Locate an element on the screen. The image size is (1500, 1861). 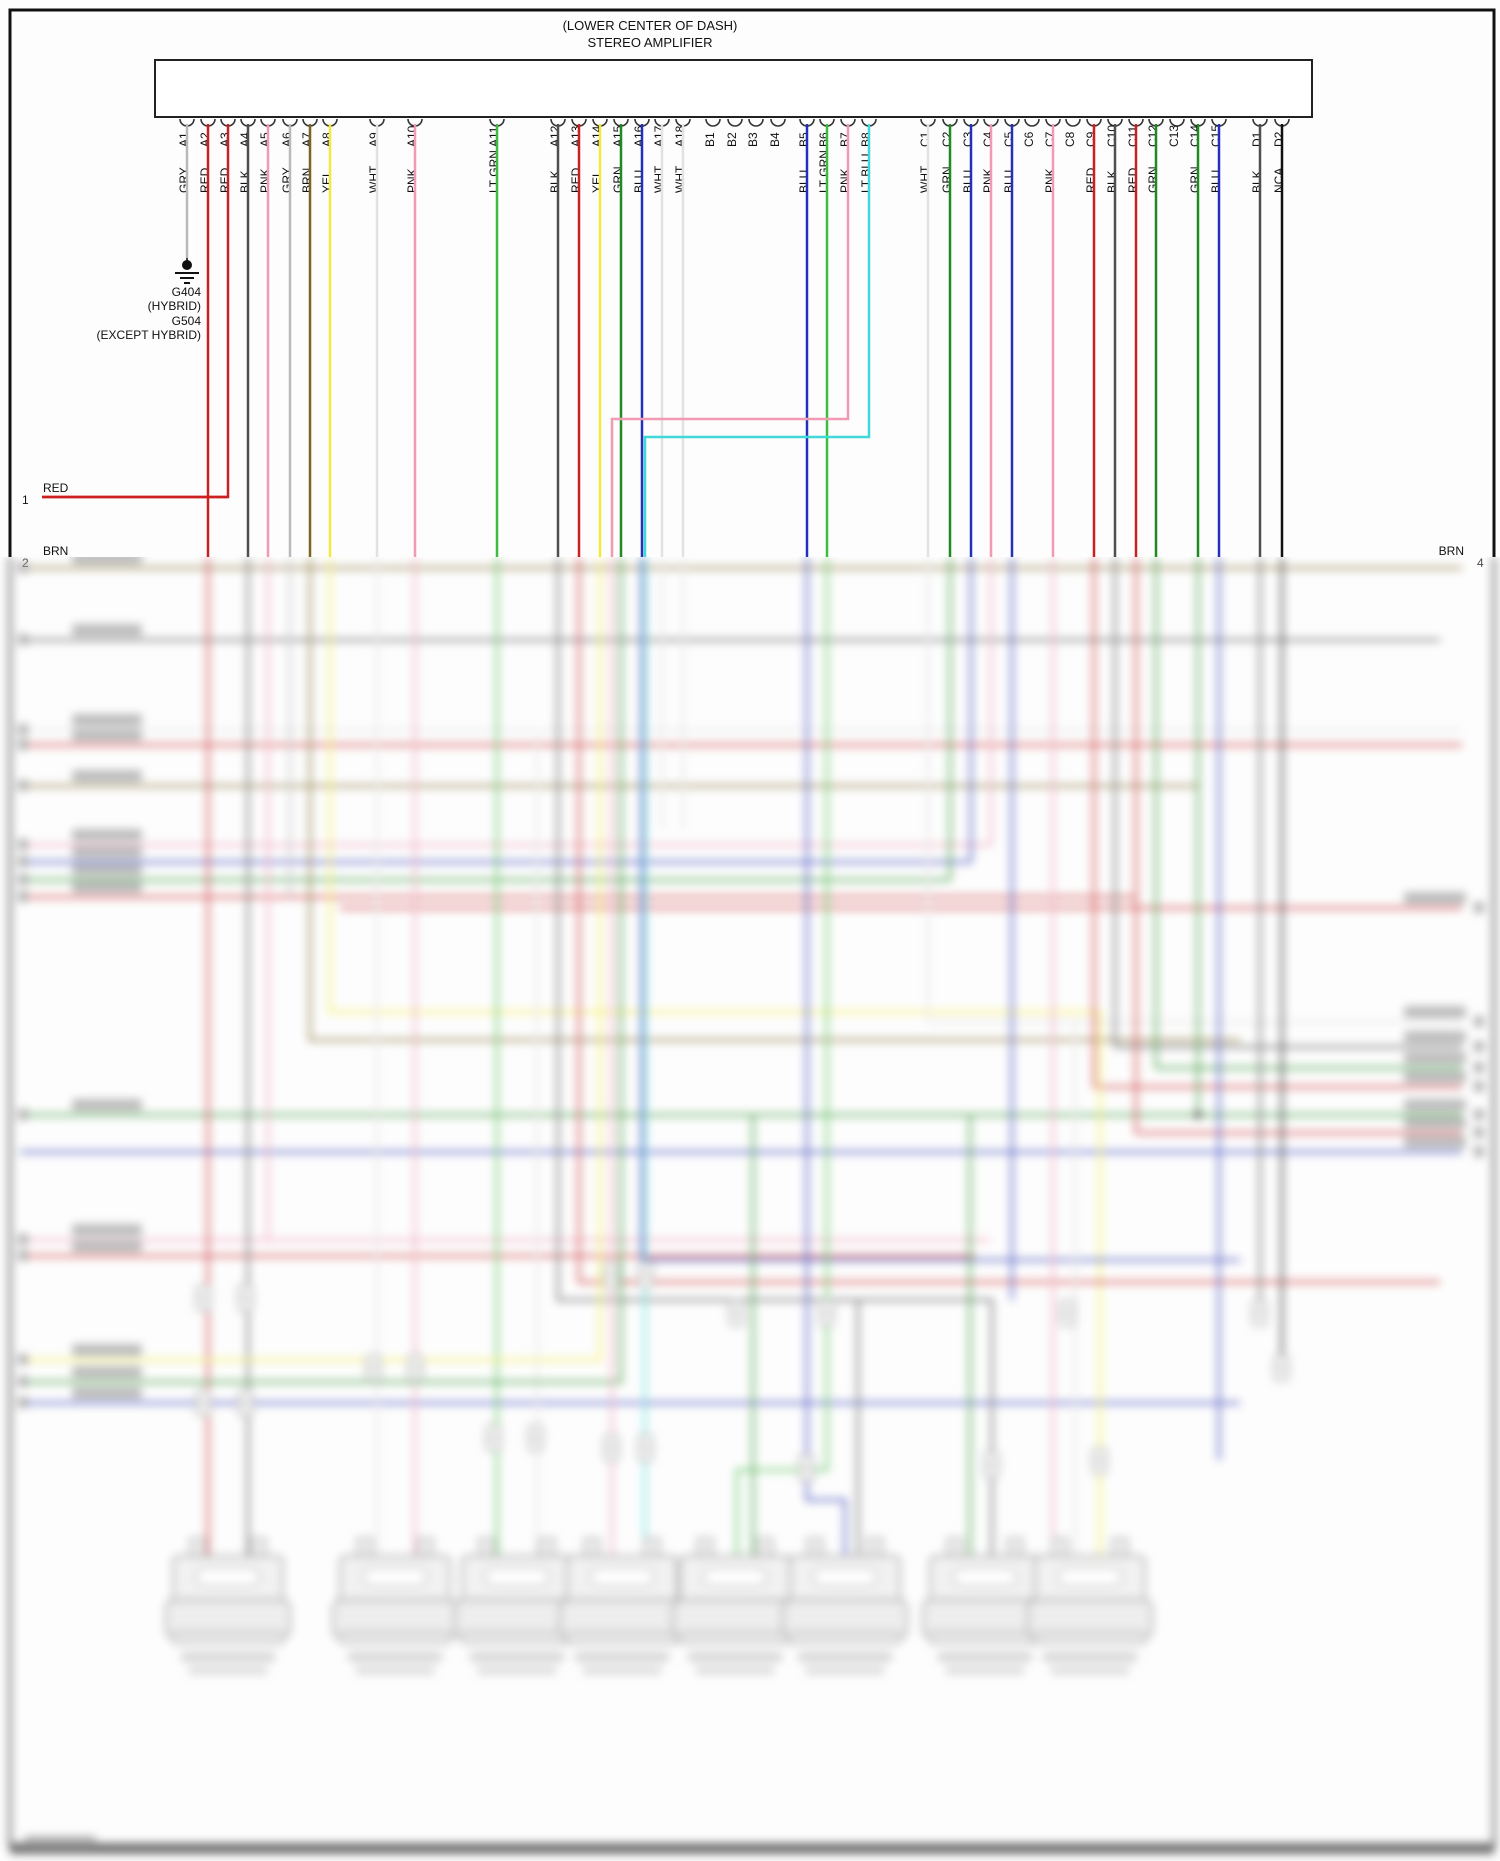
pin-C6: C6 is located at coordinates (1031, 132).